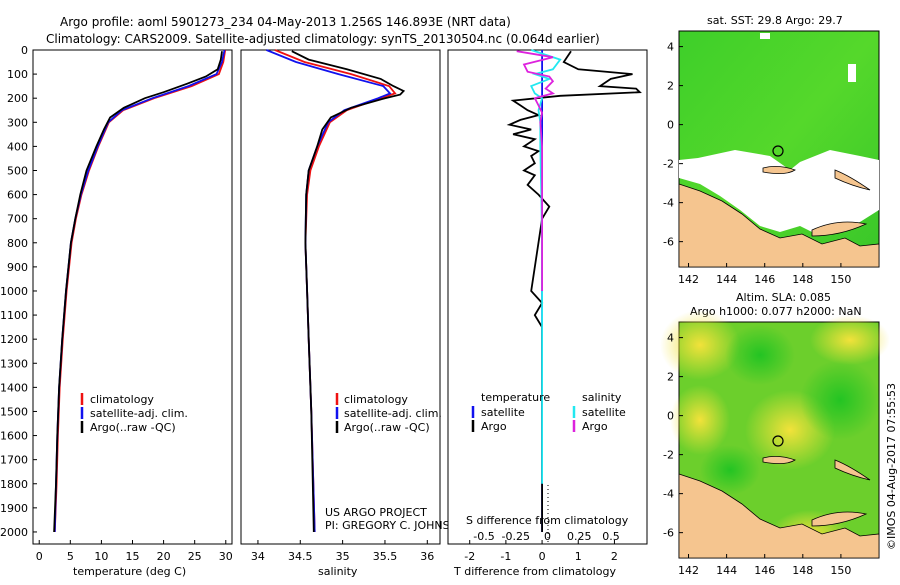 This screenshot has width=900, height=585. I want to click on temperature-x-ticks: 0 5 10 15 20 25 30, so click(134, 551).